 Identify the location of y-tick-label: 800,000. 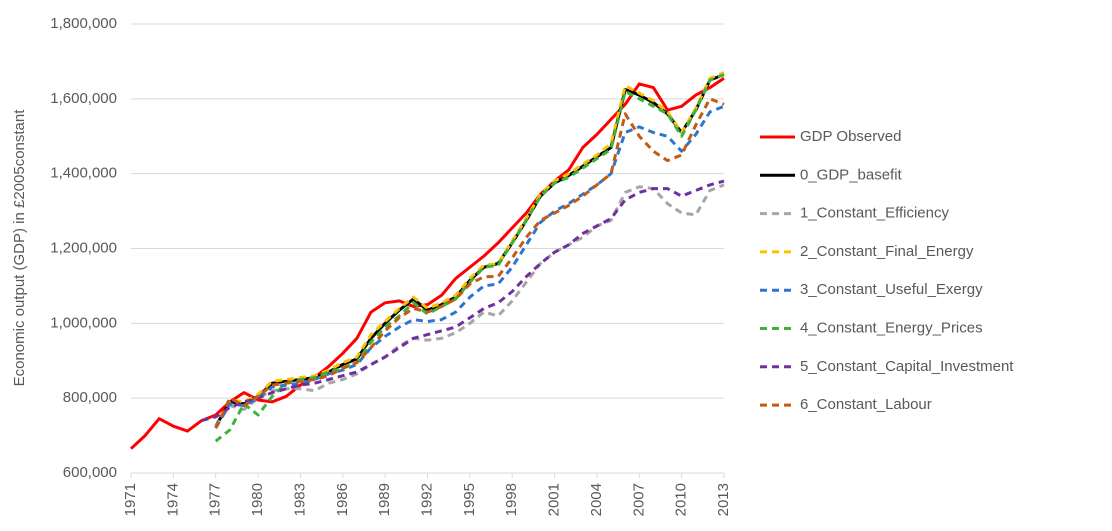
(90, 397).